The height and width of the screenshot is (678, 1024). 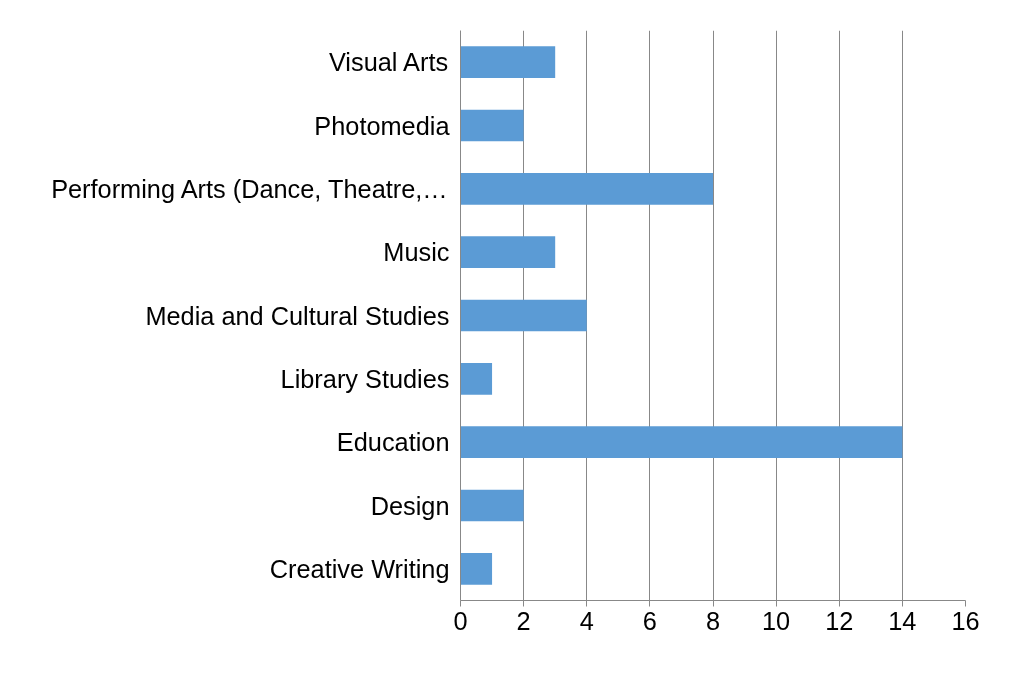 What do you see at coordinates (649, 620) in the screenshot?
I see `x-tick-label: 6` at bounding box center [649, 620].